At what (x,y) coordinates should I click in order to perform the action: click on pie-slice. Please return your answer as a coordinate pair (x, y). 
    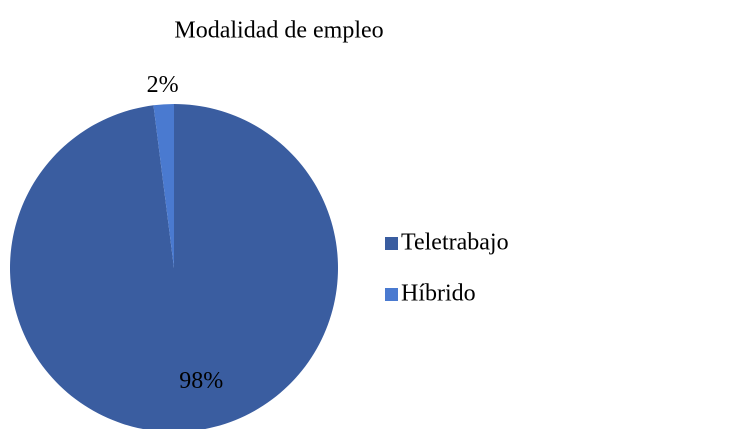
    Looking at the image, I should click on (163, 186).